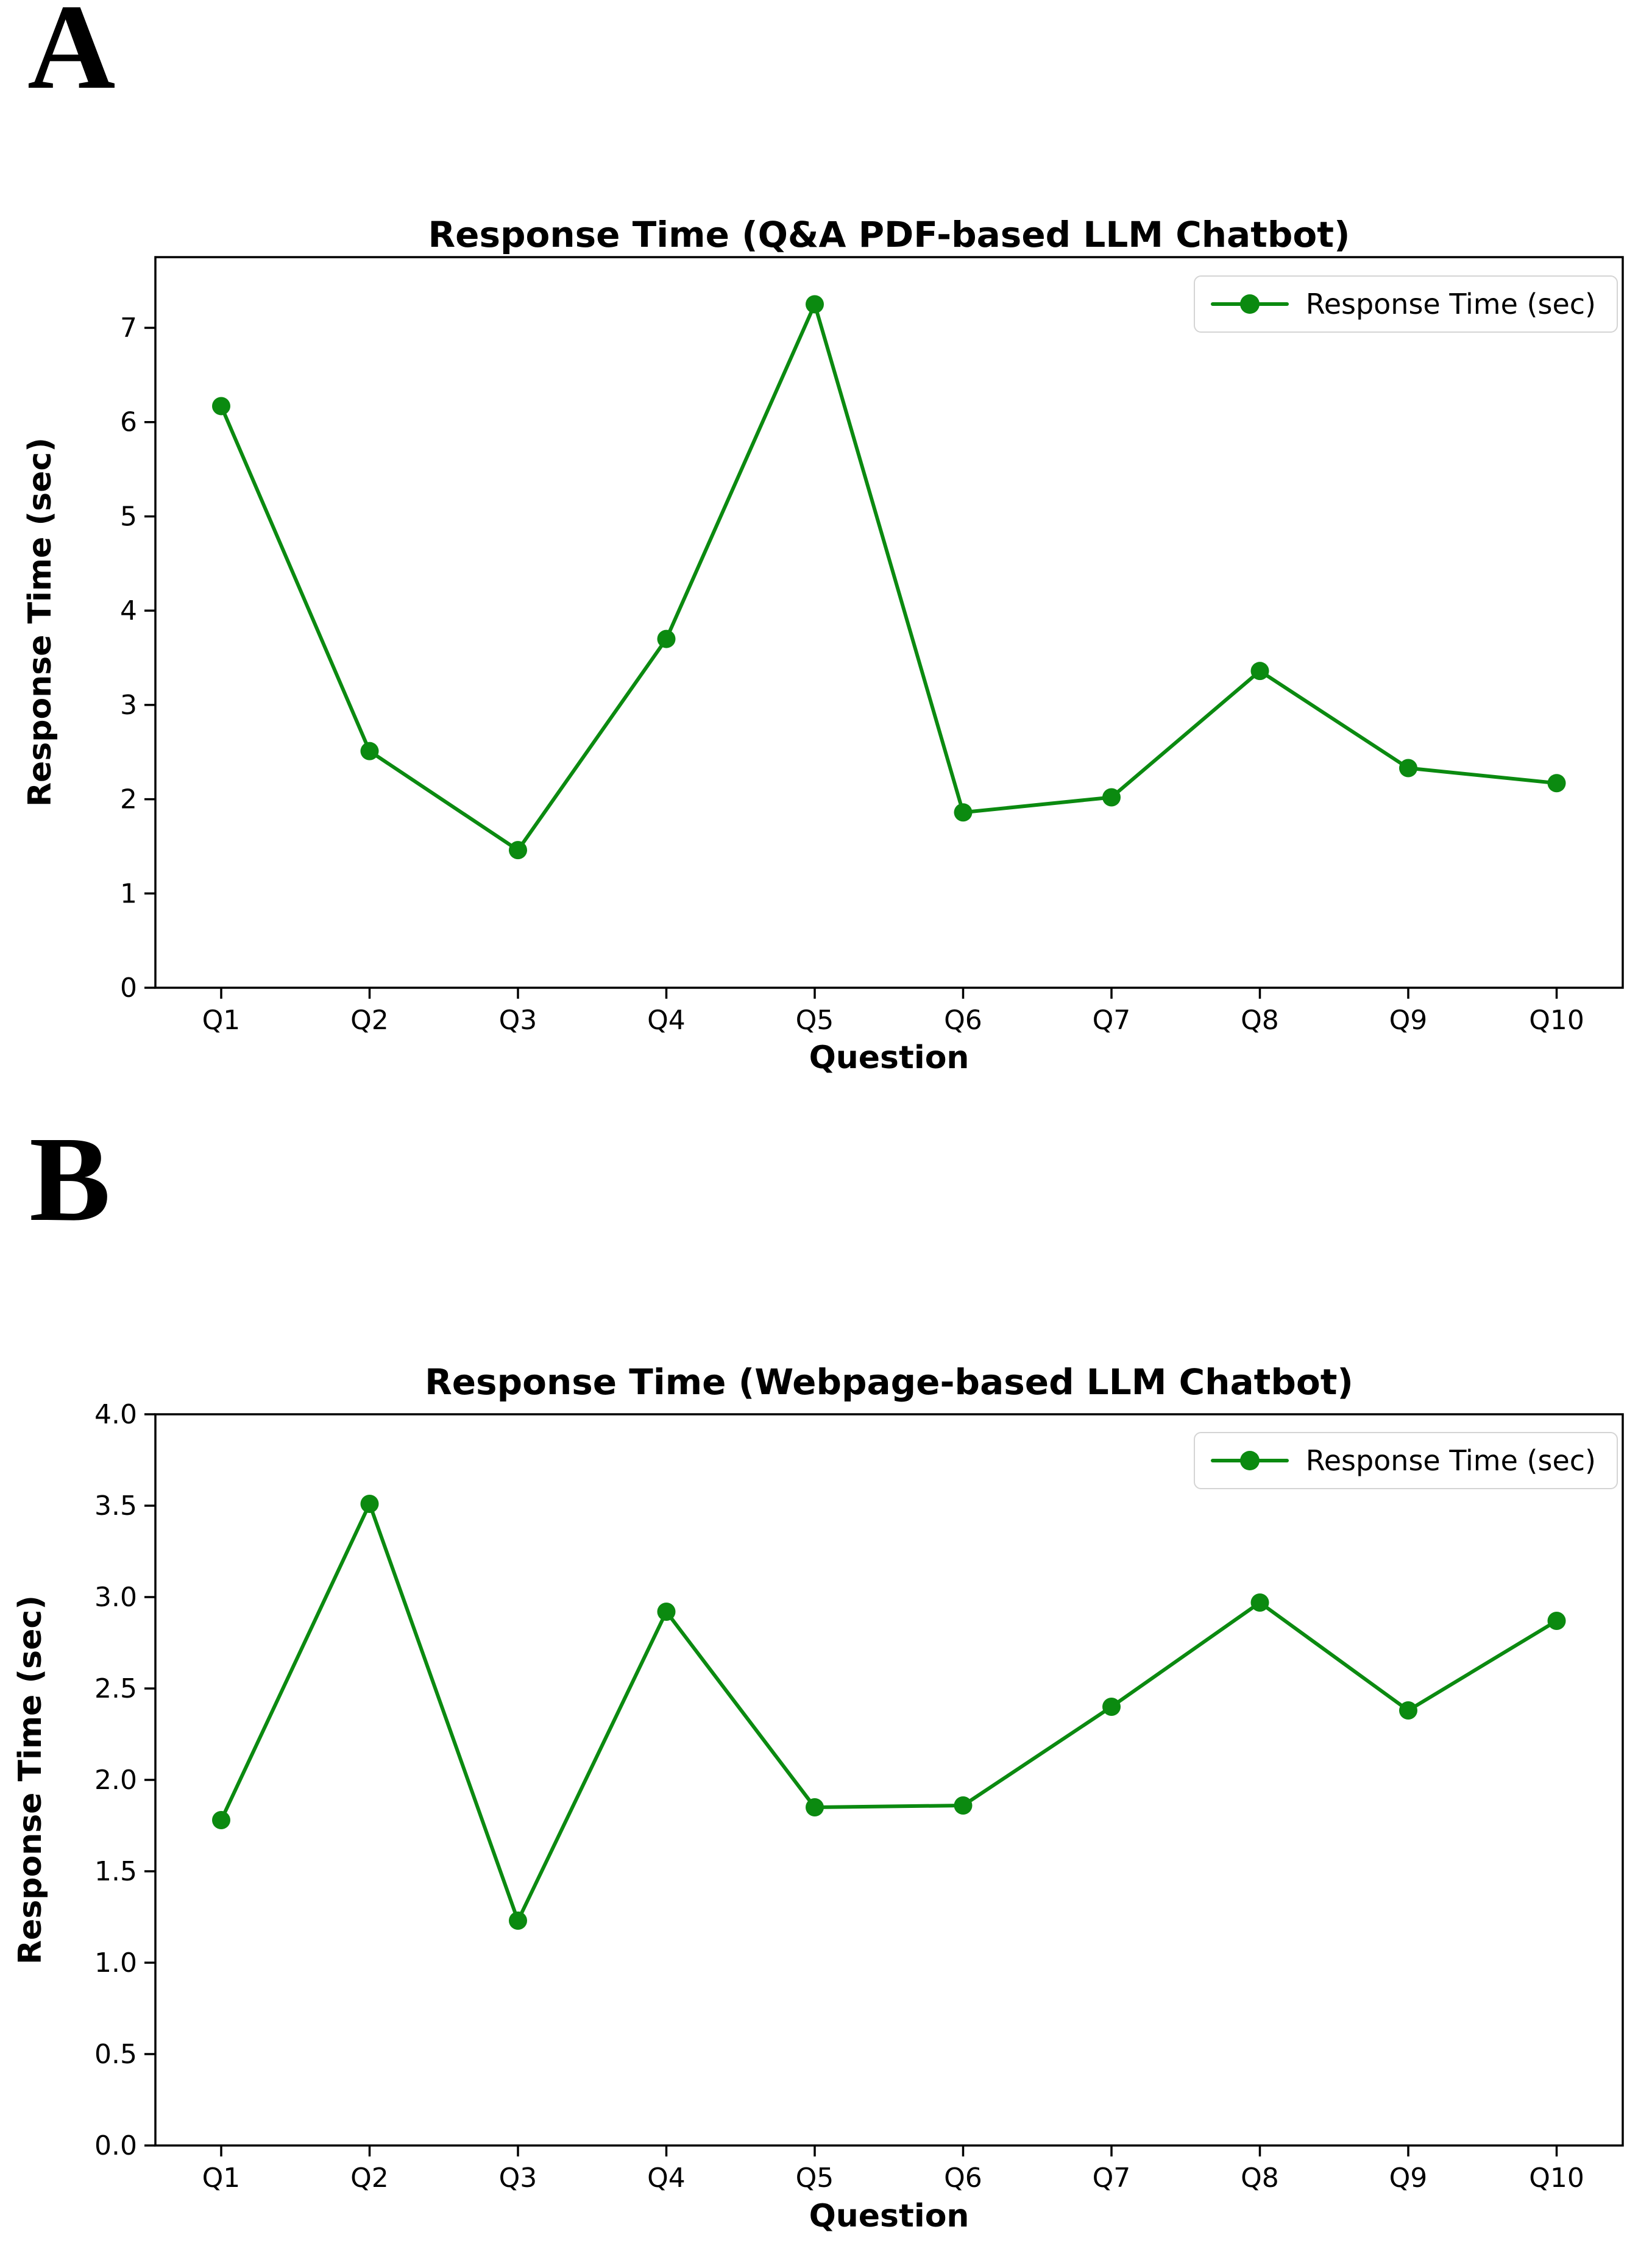 The image size is (1652, 2257). I want to click on chart-a-legend-label: Response Time (sec), so click(1450, 304).